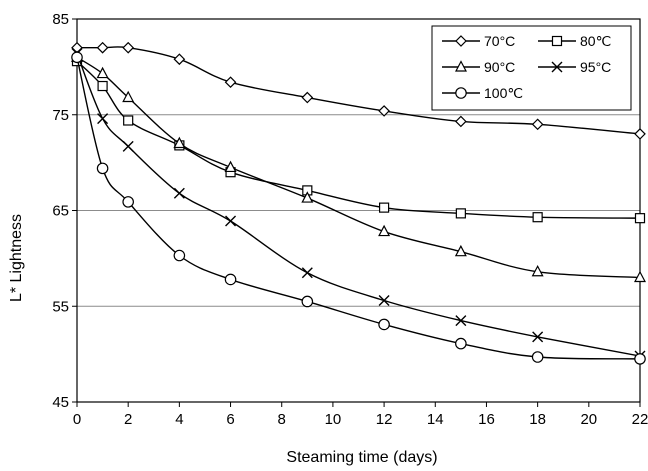 The height and width of the screenshot is (471, 648). Describe the element at coordinates (478, 67) in the screenshot. I see `legend-item-3: 90°C` at that location.